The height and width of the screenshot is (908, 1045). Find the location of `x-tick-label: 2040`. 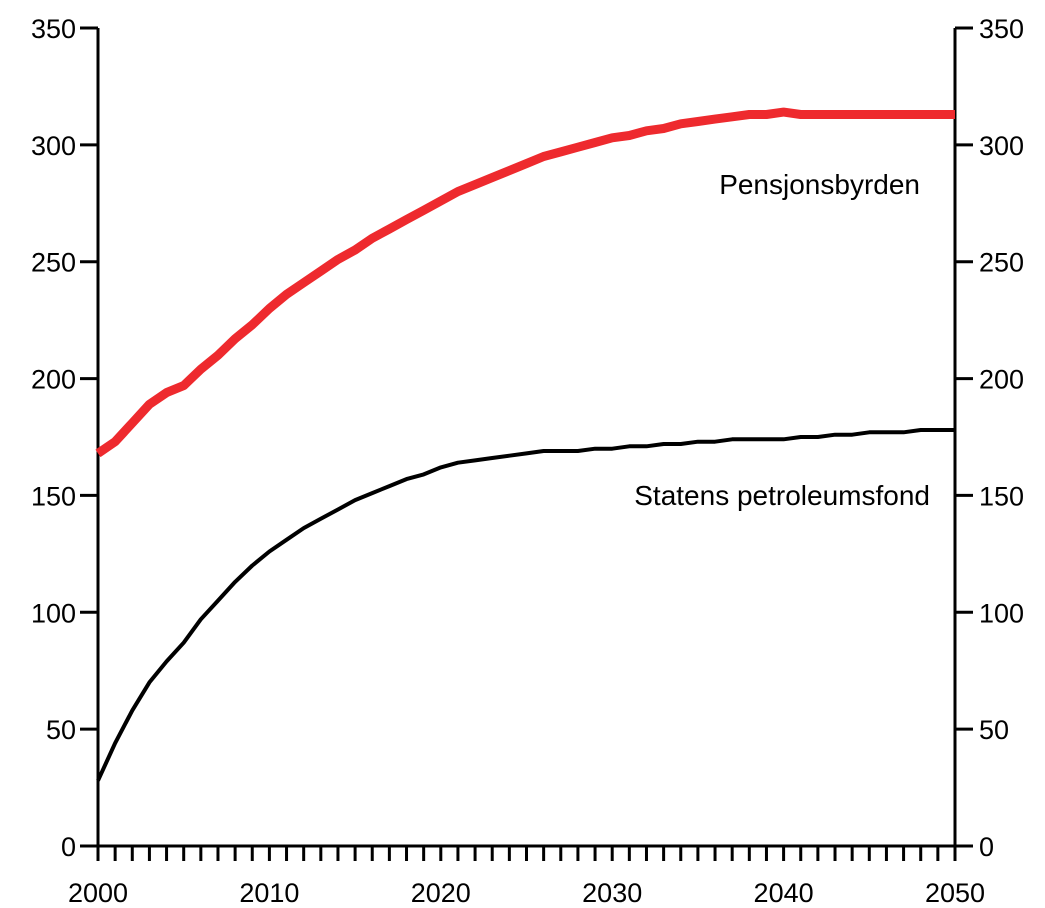

x-tick-label: 2040 is located at coordinates (784, 893).